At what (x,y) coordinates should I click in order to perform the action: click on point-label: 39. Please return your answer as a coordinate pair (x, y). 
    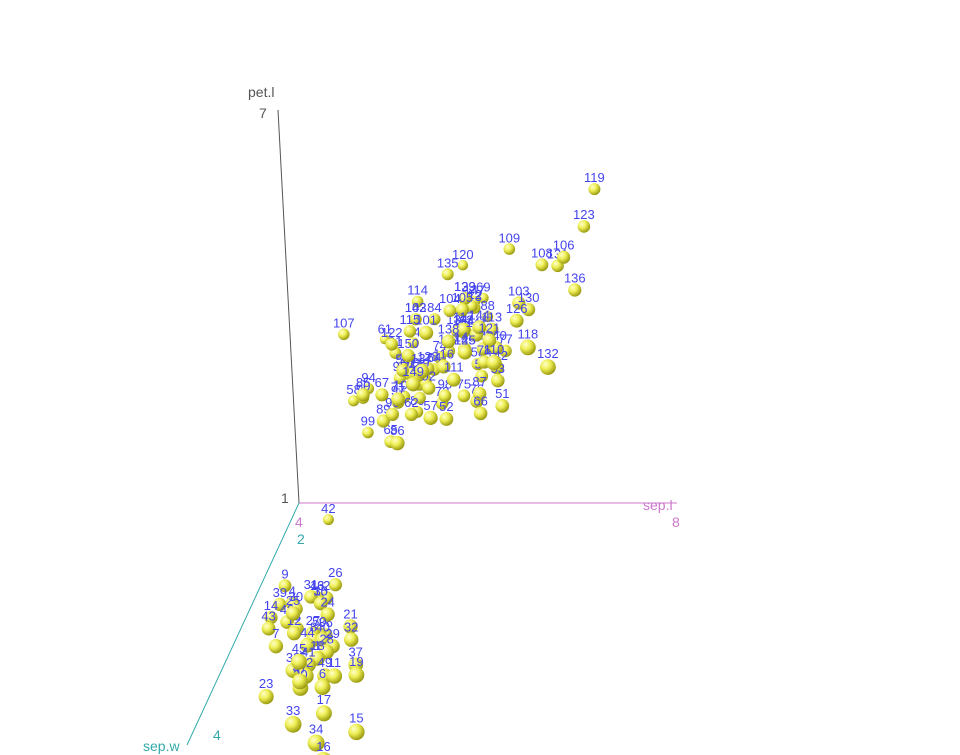
    Looking at the image, I should click on (280, 592).